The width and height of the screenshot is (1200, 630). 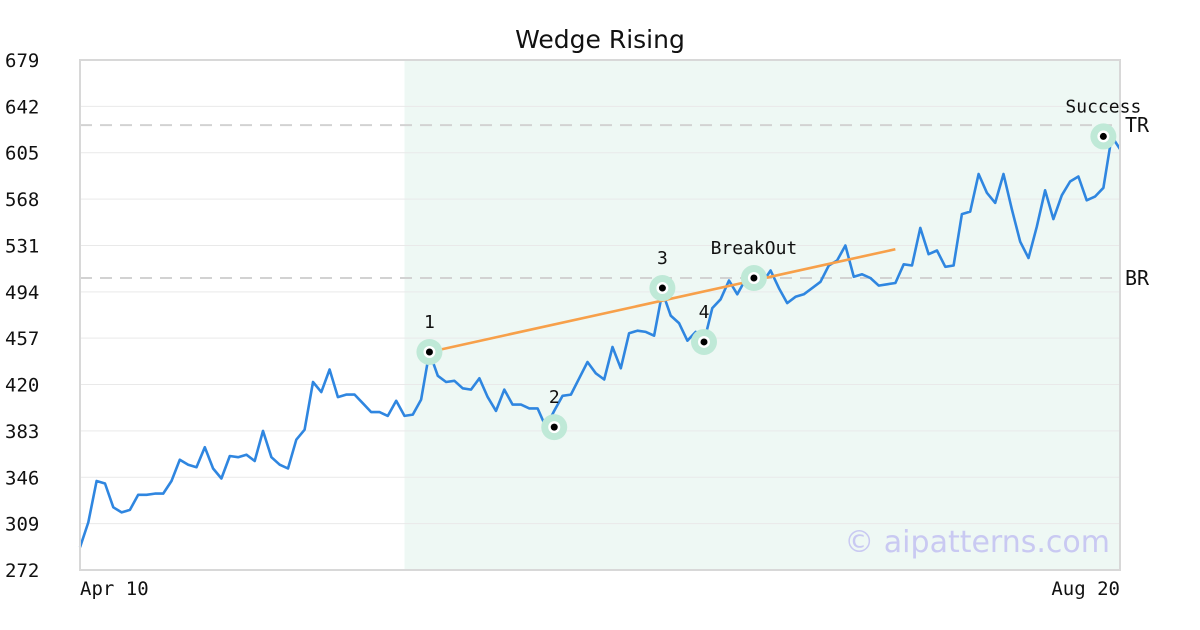 I want to click on y-tick-label: 457, so click(x=22, y=339).